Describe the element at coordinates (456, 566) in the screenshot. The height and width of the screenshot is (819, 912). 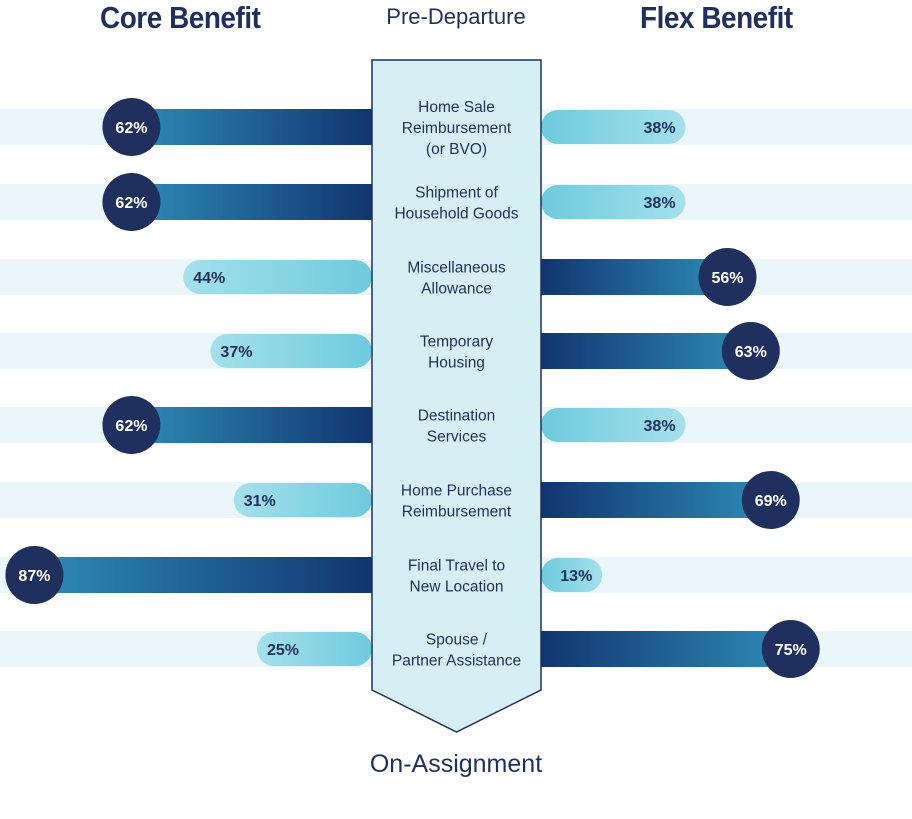
I see `category-label-line: Final Travel to` at that location.